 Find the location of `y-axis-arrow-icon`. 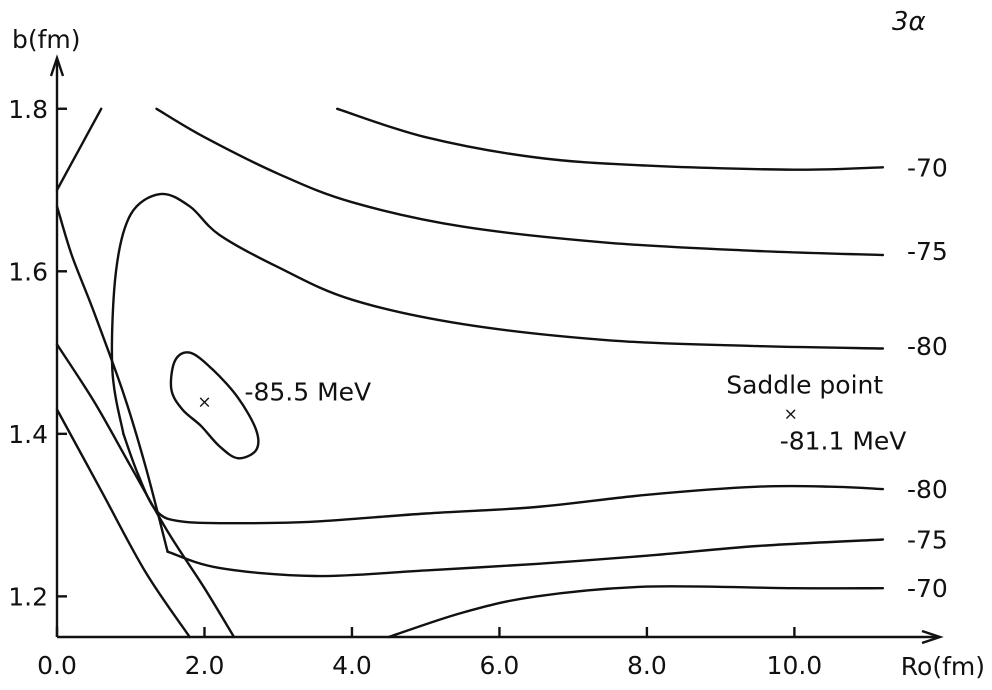

y-axis-arrow-icon is located at coordinates (57, 65).